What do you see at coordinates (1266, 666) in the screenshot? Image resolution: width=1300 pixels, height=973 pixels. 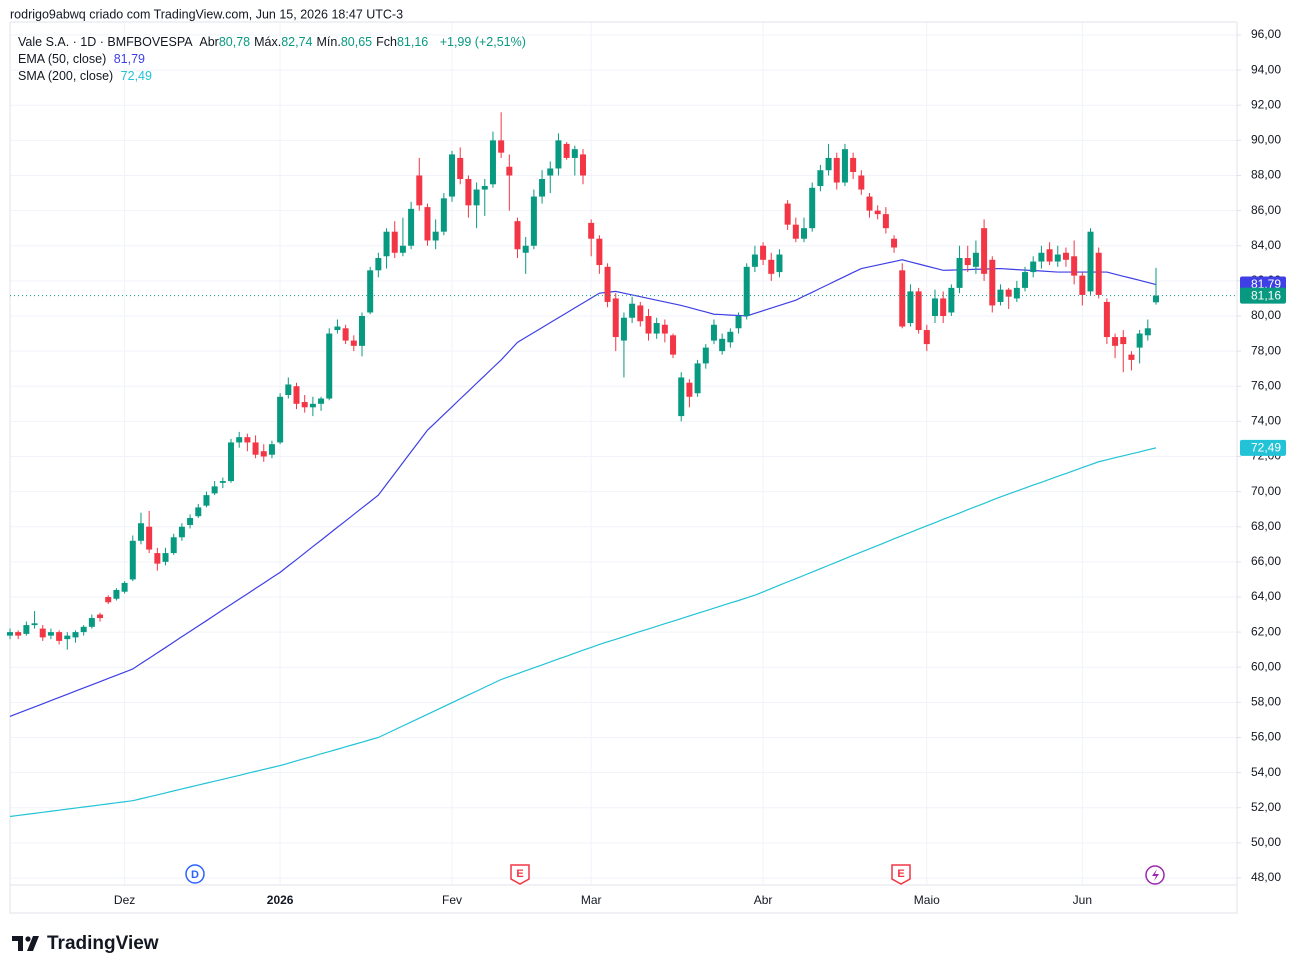 I see `y-tick-label: 60,00` at bounding box center [1266, 666].